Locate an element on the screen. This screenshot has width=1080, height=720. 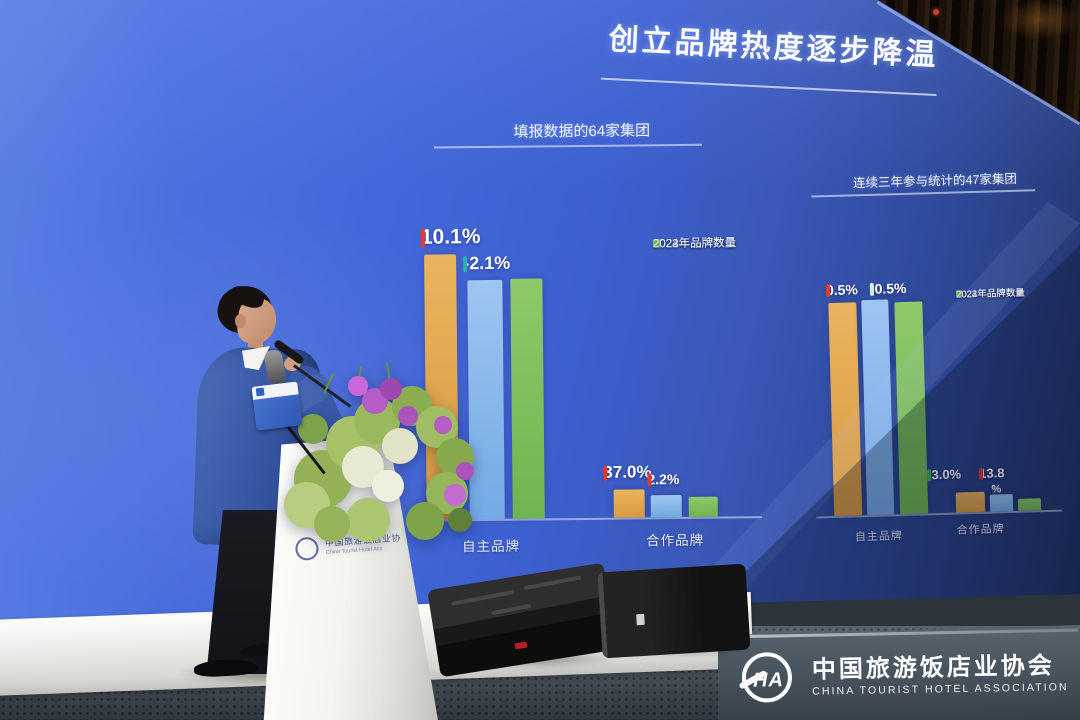
label-own-2023: -2.1% is located at coordinates (487, 263).